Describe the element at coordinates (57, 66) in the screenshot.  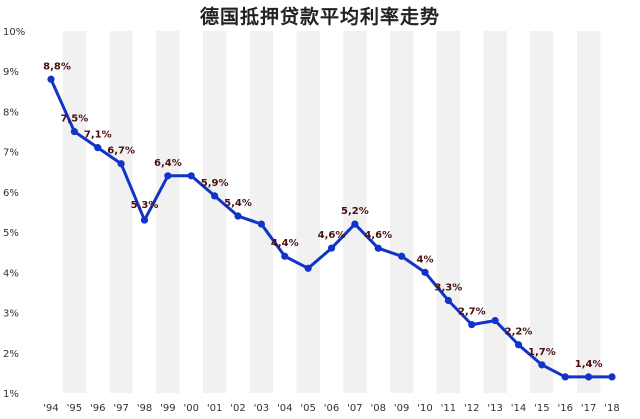
I see `data-label: 8,8%` at that location.